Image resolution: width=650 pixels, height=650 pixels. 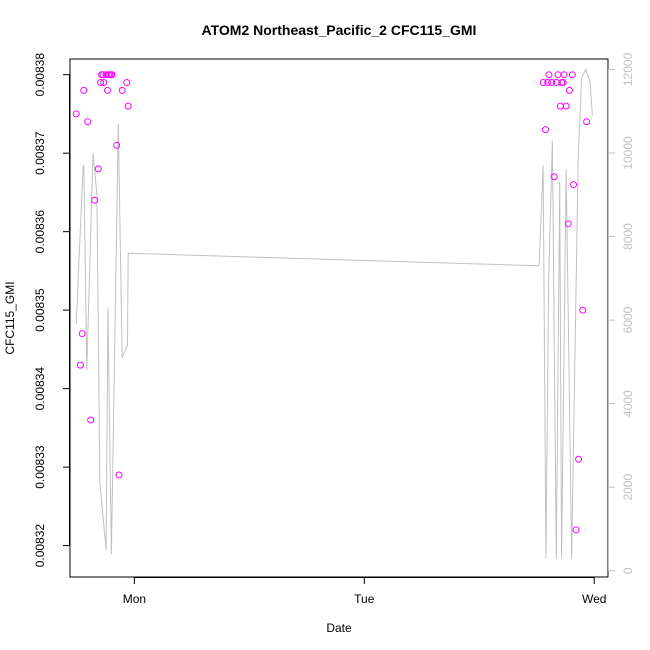 I want to click on y-left-tick-label: 0.00834, so click(x=40, y=389).